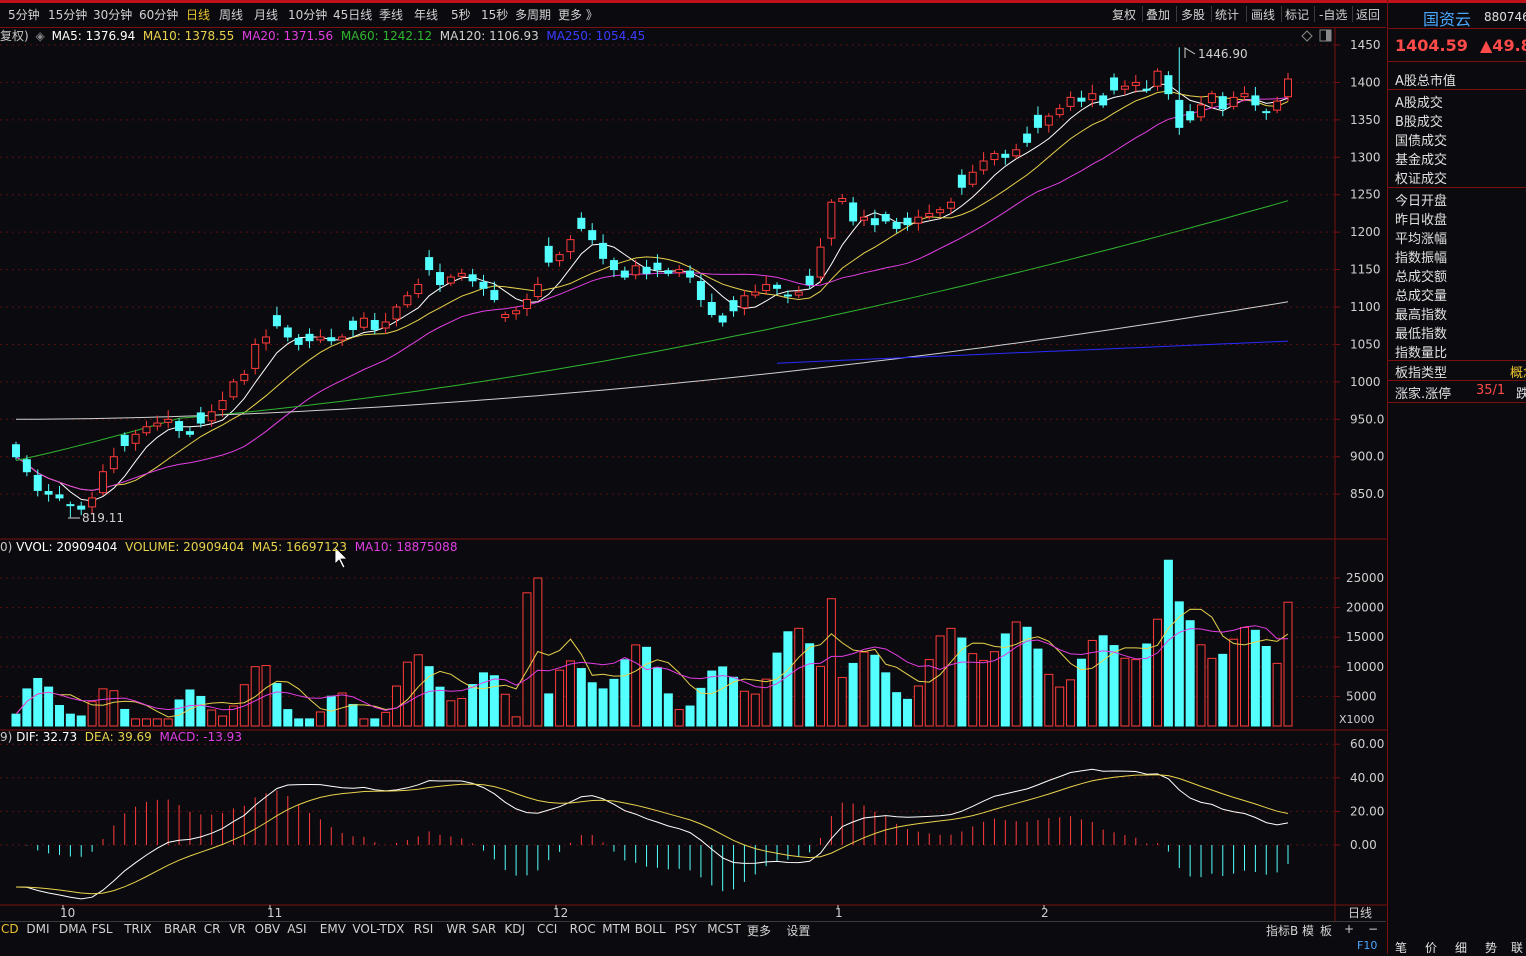 The width and height of the screenshot is (1526, 956). I want to click on tab-multi-period: 多周期, so click(533, 15).